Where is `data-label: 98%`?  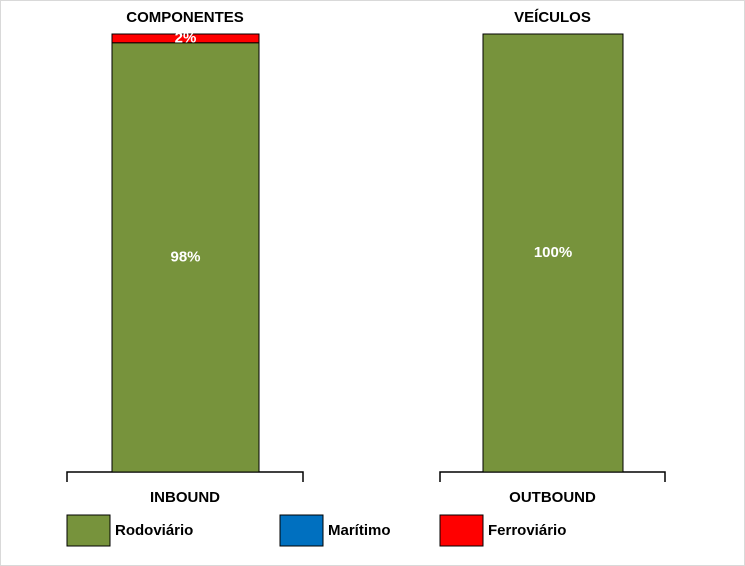
data-label: 98% is located at coordinates (185, 256).